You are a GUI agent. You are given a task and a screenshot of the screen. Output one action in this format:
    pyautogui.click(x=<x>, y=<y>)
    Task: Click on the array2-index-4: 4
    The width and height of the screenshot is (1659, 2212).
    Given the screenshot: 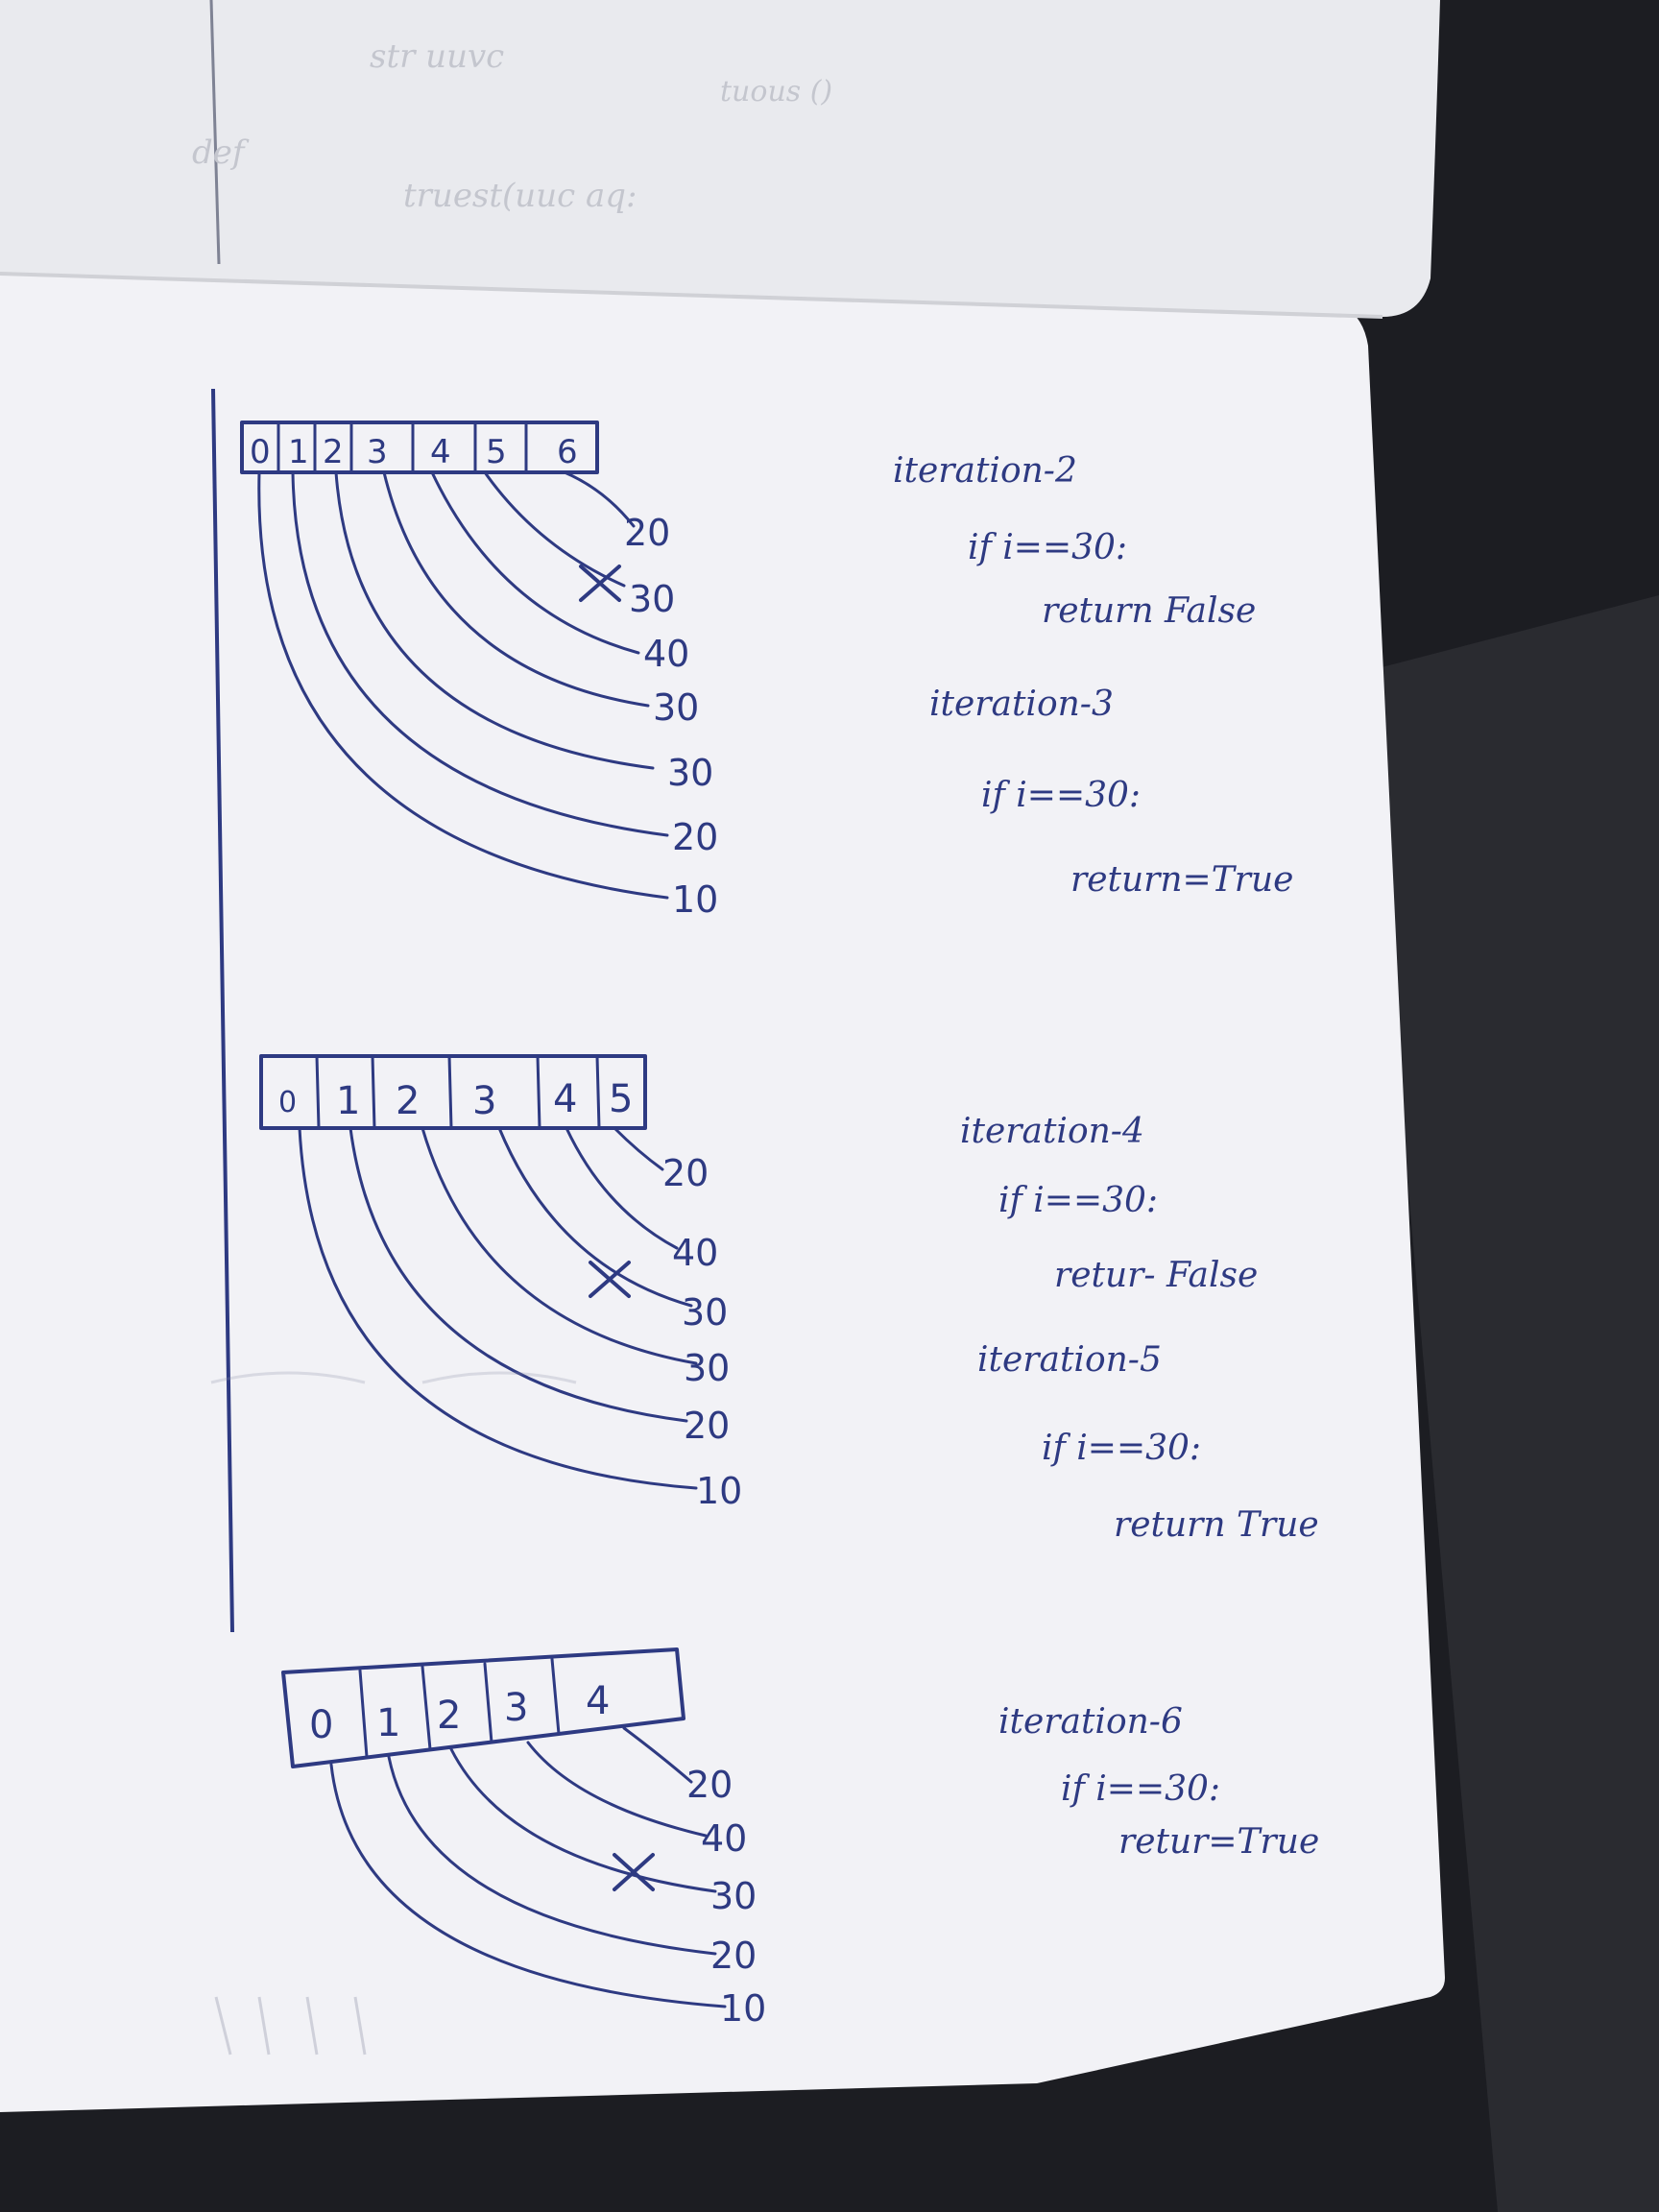 What is the action you would take?
    pyautogui.click(x=565, y=1099)
    